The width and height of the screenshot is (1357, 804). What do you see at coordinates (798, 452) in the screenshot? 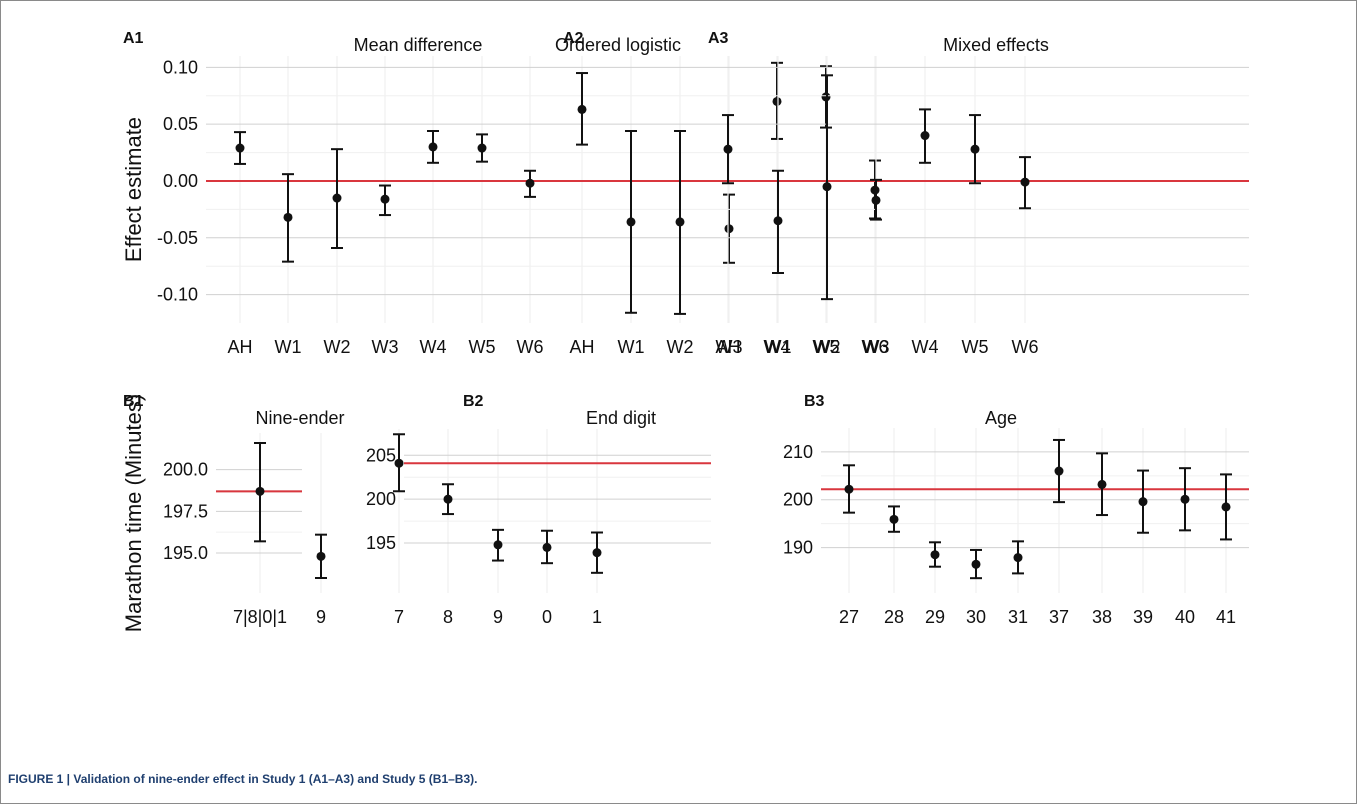
I see `y-tick-label: 210` at bounding box center [798, 452].